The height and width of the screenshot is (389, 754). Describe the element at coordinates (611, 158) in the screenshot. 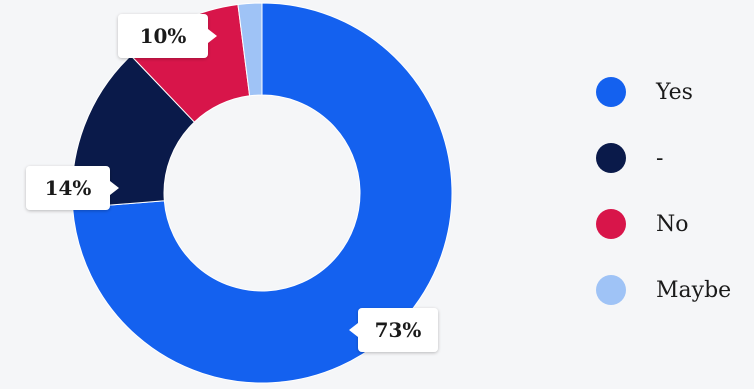

I see `legend-marker-dash` at that location.